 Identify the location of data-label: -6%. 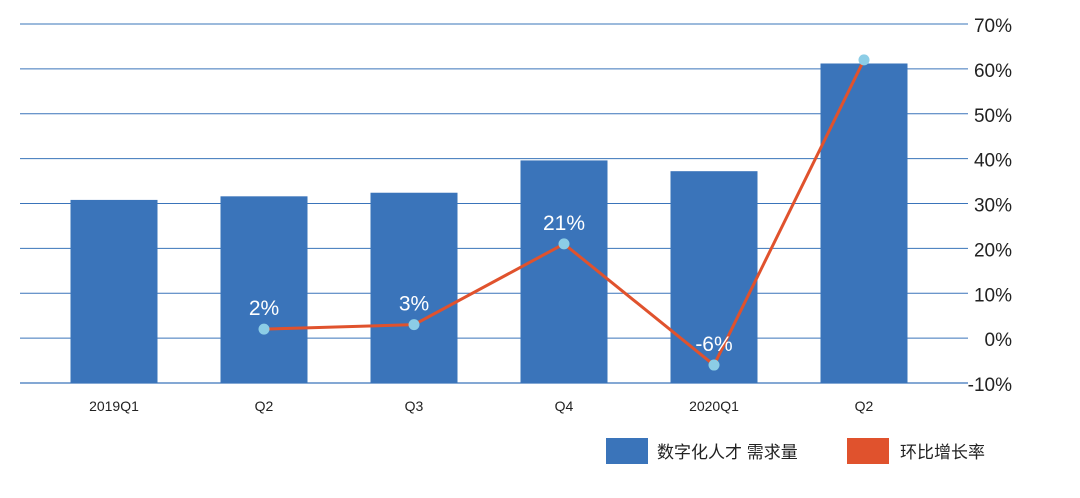
(713, 344).